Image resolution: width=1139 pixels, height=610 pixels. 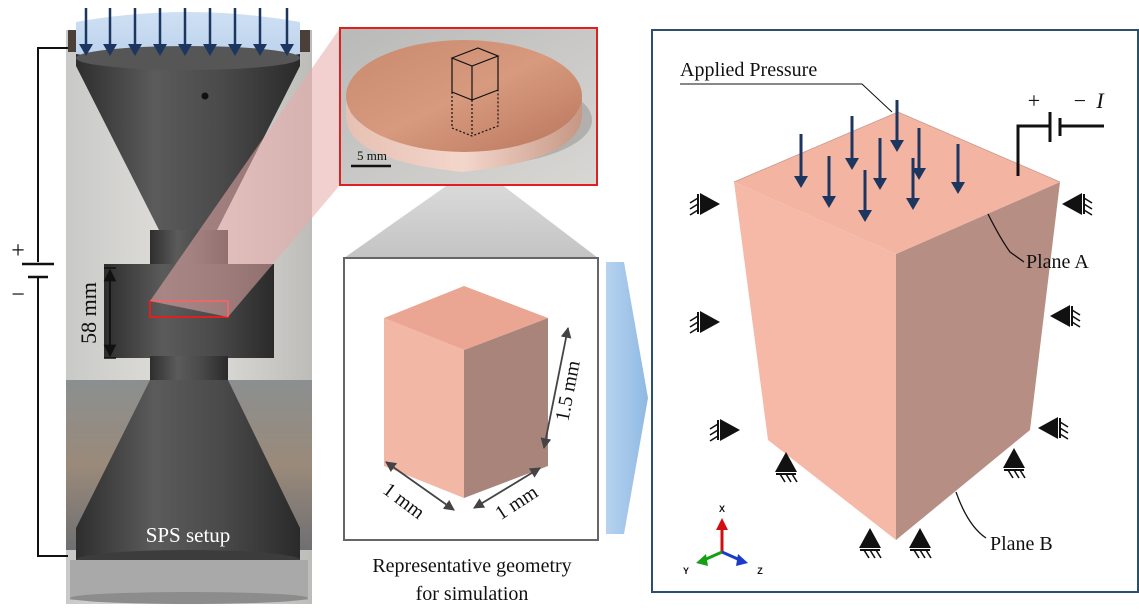 I want to click on dimension-depth-arrow, so click(x=420, y=486).